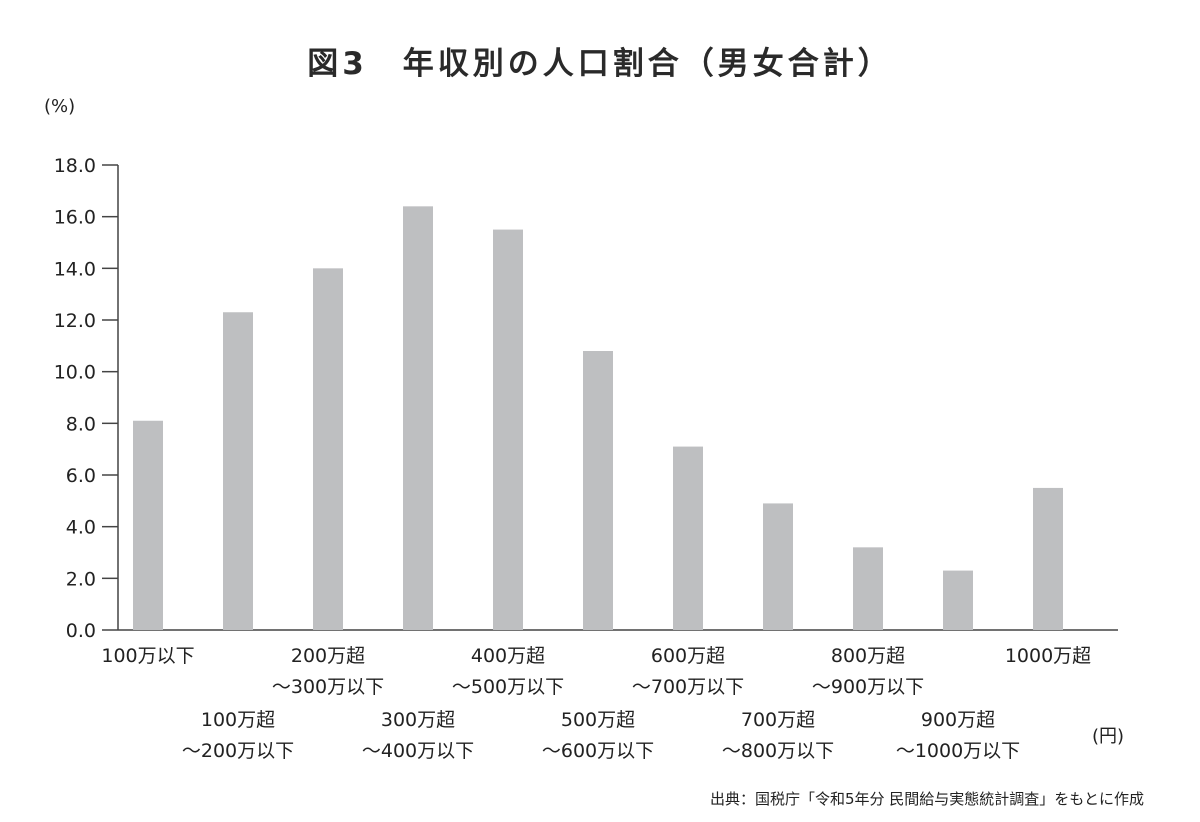 This screenshot has width=1200, height=822. I want to click on category-label: 500万超, so click(598, 720).